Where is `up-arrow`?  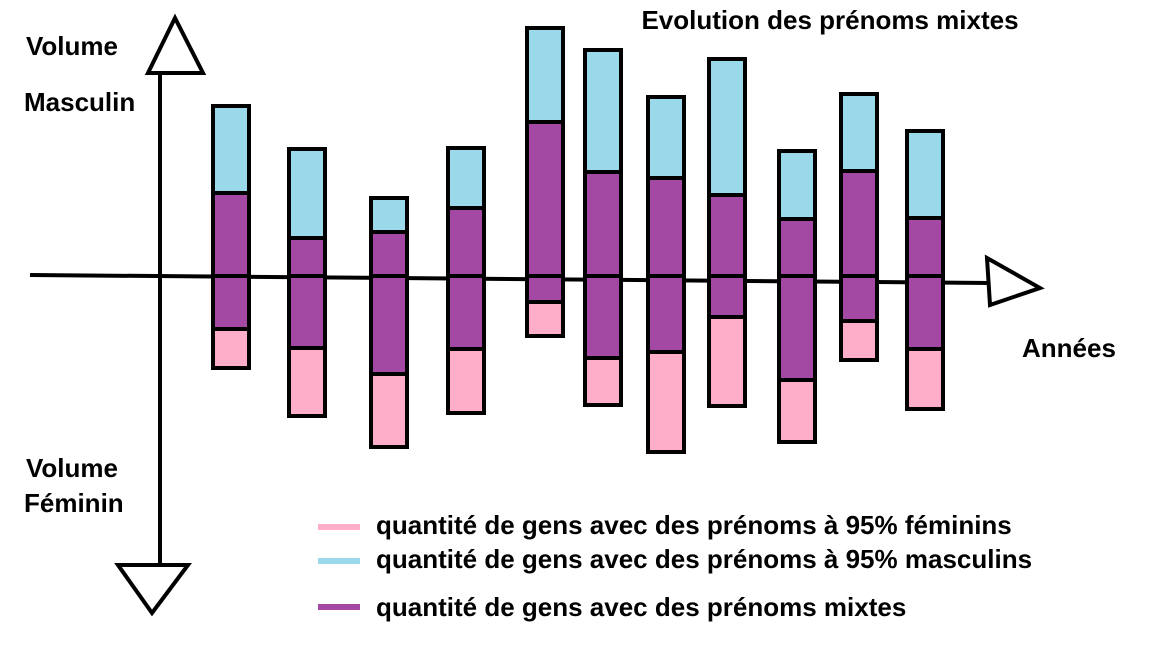 up-arrow is located at coordinates (175, 44).